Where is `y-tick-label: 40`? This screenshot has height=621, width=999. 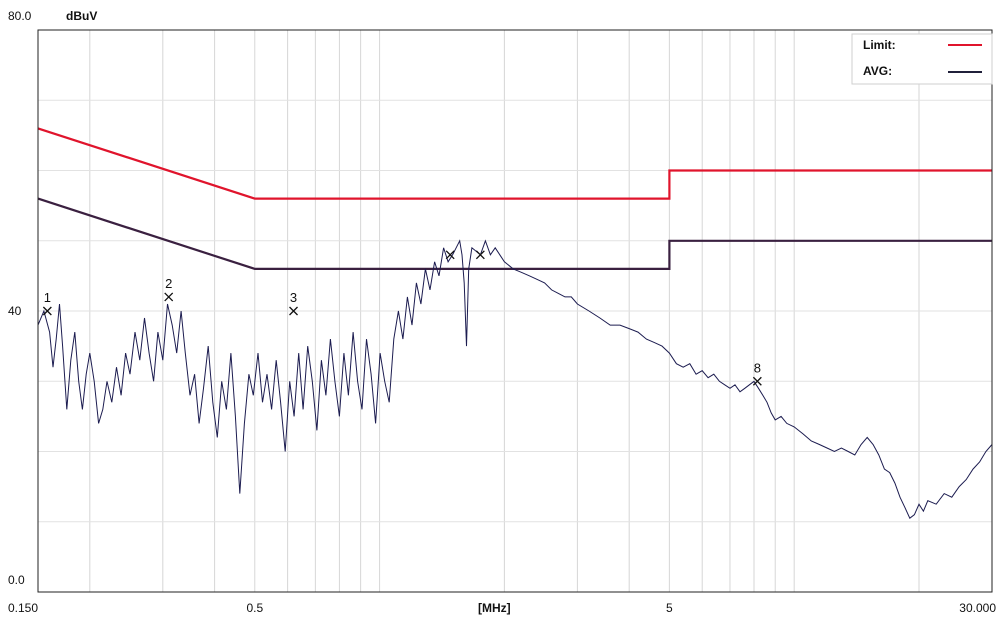 y-tick-label: 40 is located at coordinates (15, 311).